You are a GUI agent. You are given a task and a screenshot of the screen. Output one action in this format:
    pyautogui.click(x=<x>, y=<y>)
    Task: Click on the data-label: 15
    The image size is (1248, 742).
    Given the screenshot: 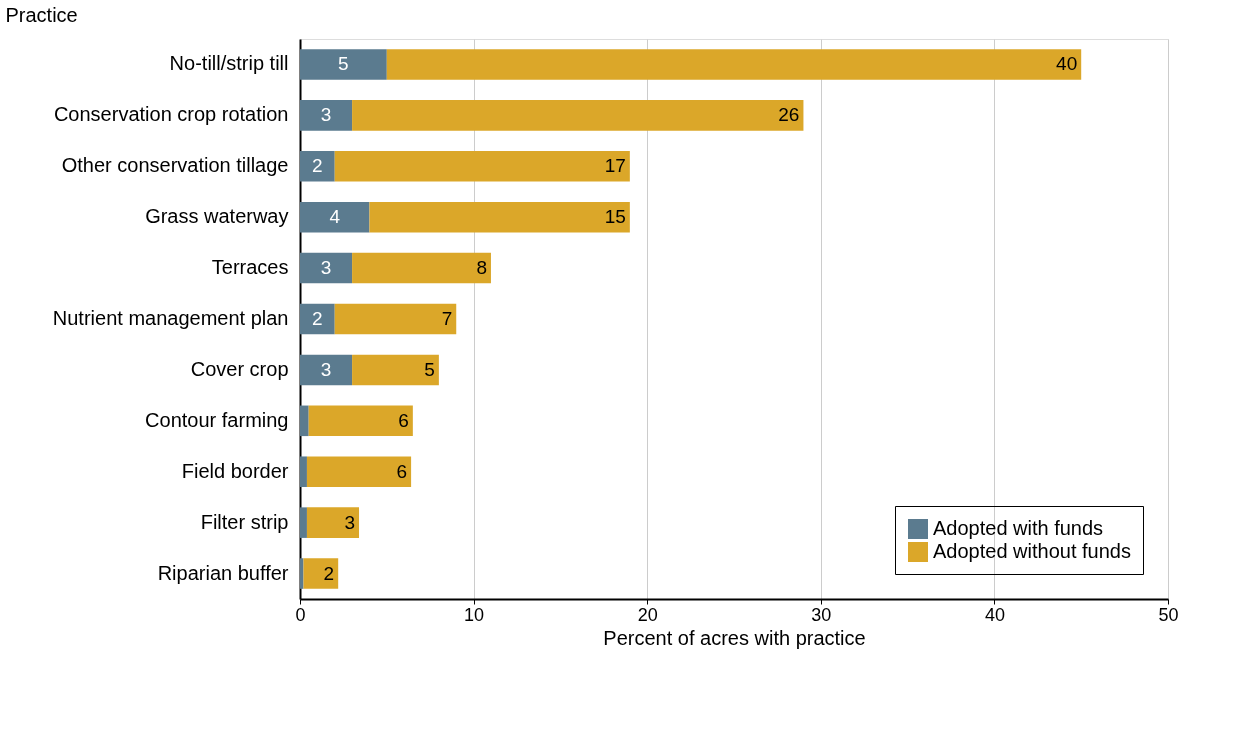 What is the action you would take?
    pyautogui.click(x=615, y=217)
    